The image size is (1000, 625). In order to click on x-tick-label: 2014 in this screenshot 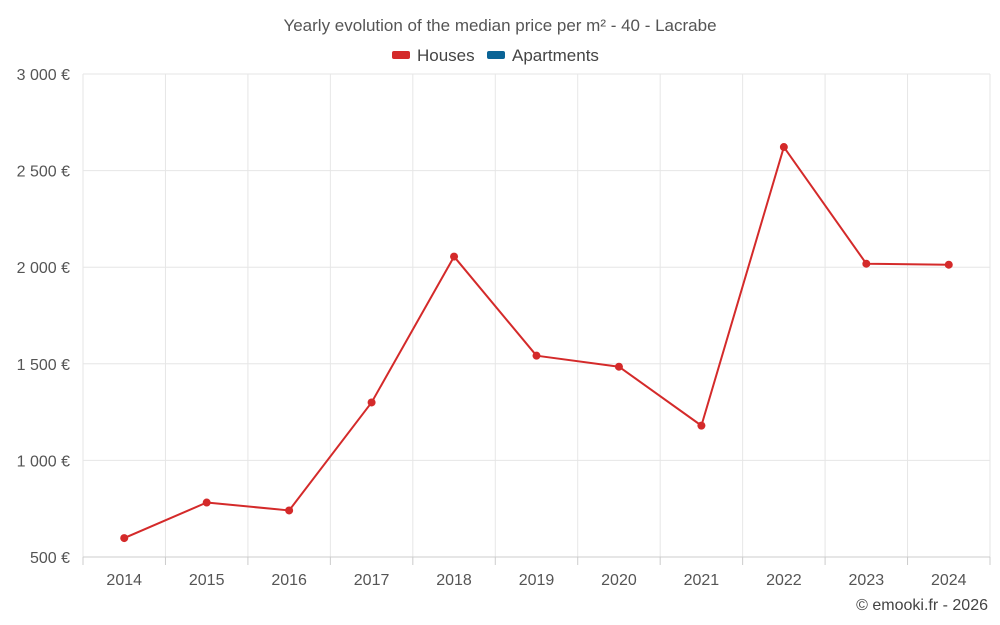, I will do `click(124, 580)`.